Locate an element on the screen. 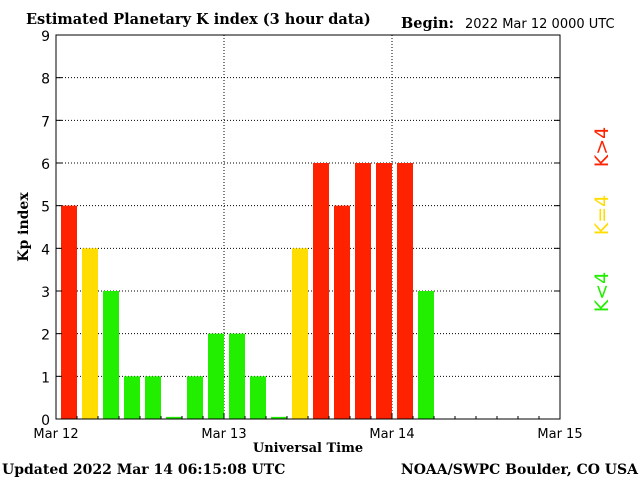 The image size is (640, 480). x-axis-label: Universal Time is located at coordinates (308, 448).